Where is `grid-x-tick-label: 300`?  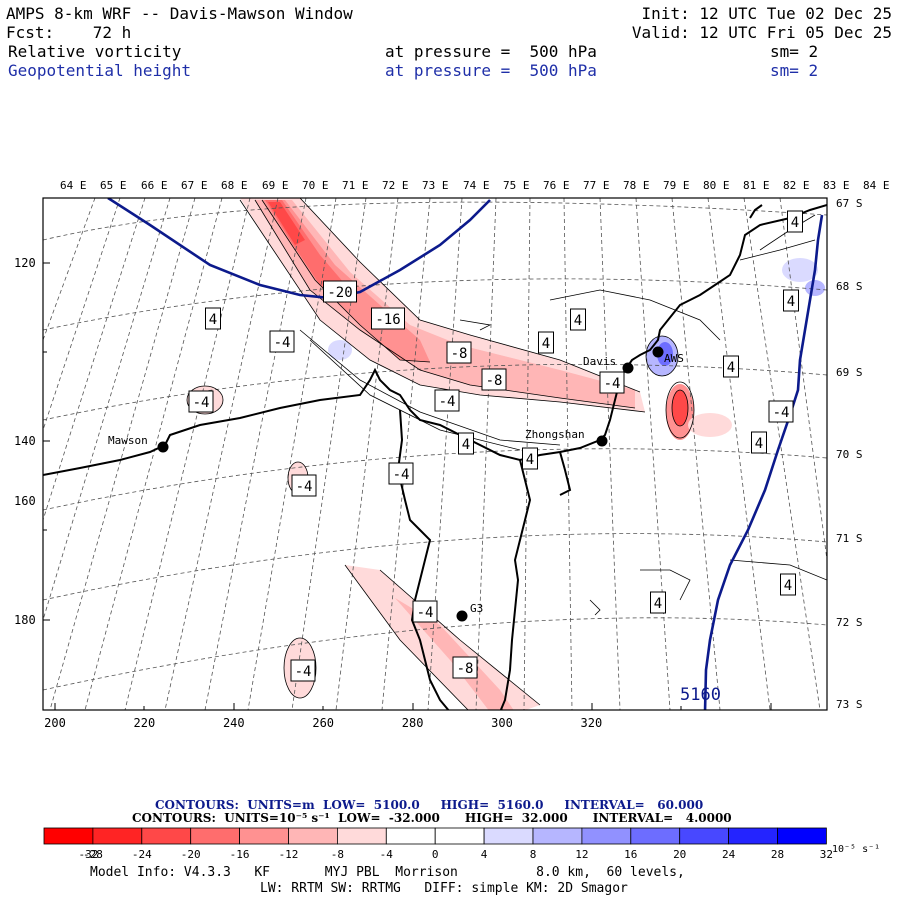
grid-x-tick-label: 300 is located at coordinates (502, 723).